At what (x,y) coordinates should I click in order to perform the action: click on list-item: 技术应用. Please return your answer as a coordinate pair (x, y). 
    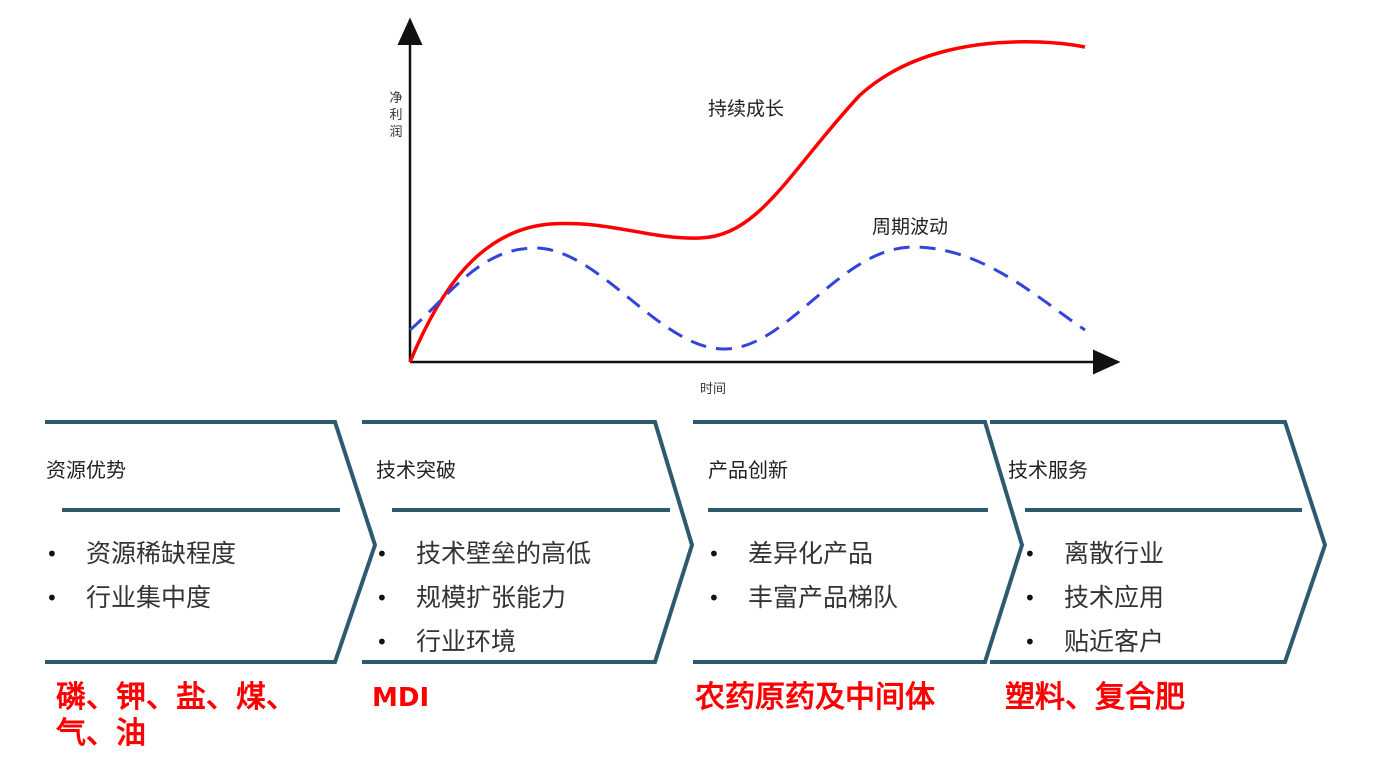
    Looking at the image, I should click on (1094, 598).